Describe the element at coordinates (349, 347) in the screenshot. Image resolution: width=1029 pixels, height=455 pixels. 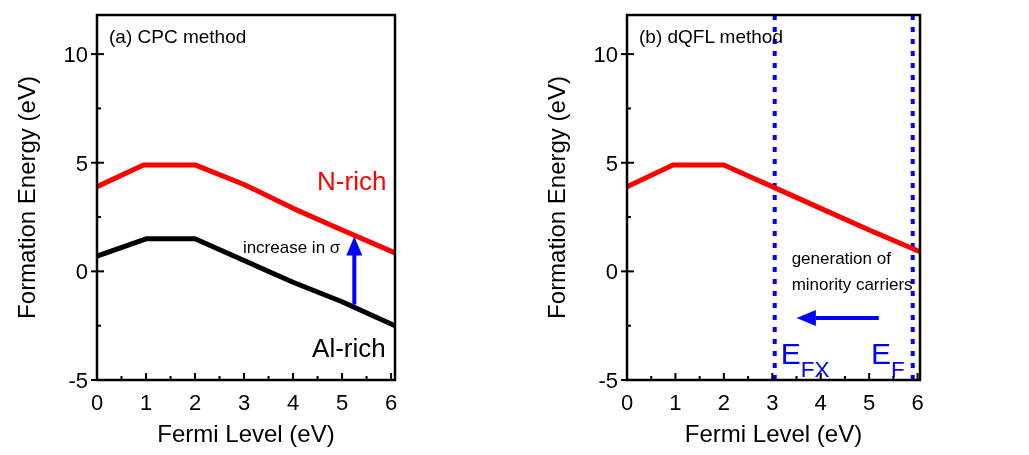
I see `series-label: Al-rich` at that location.